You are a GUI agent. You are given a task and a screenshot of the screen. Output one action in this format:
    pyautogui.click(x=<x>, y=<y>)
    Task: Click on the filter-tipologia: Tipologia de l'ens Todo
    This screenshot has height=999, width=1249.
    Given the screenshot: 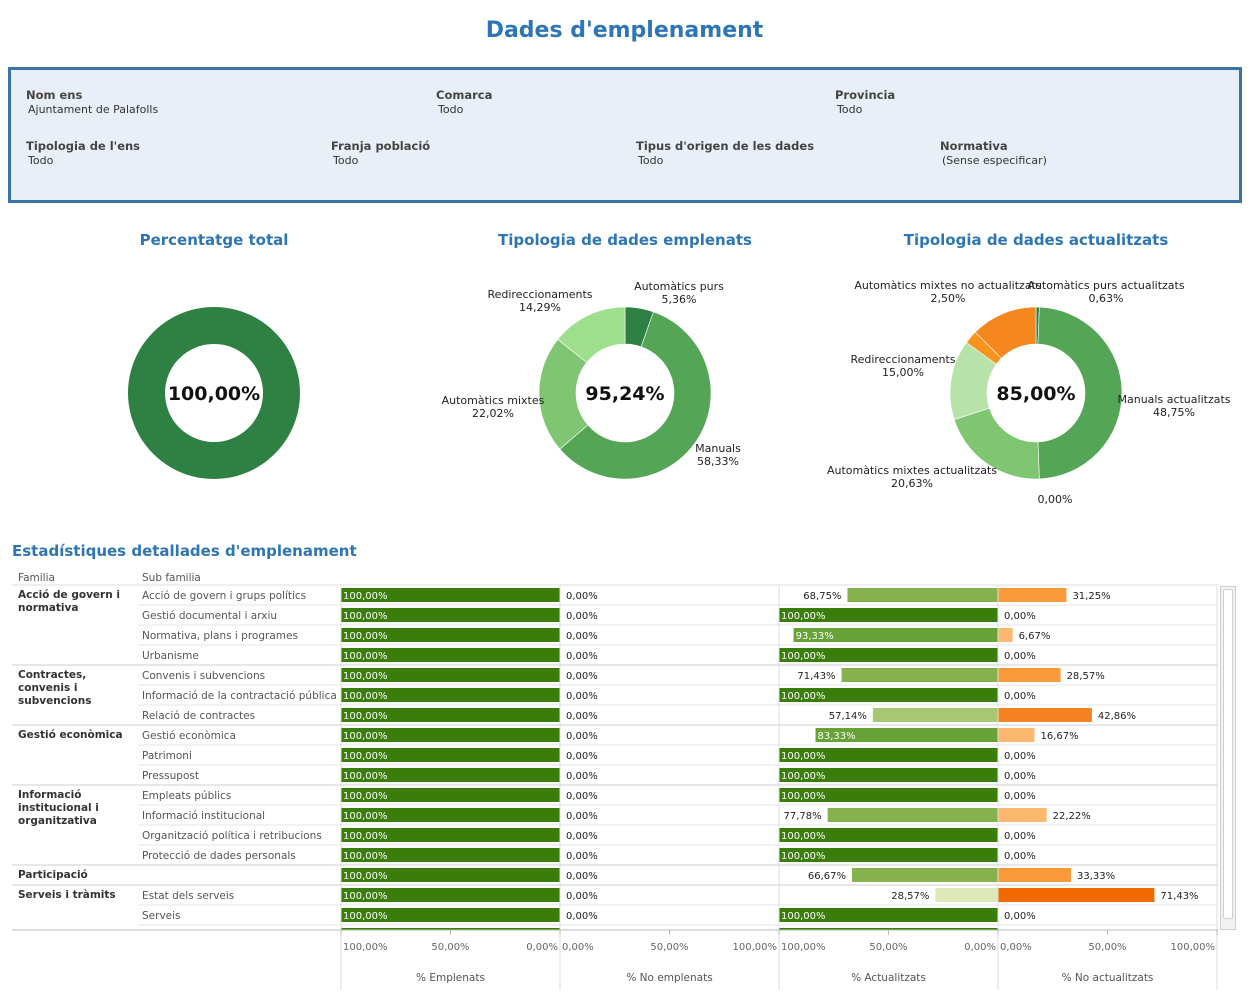 What is the action you would take?
    pyautogui.click(x=83, y=153)
    